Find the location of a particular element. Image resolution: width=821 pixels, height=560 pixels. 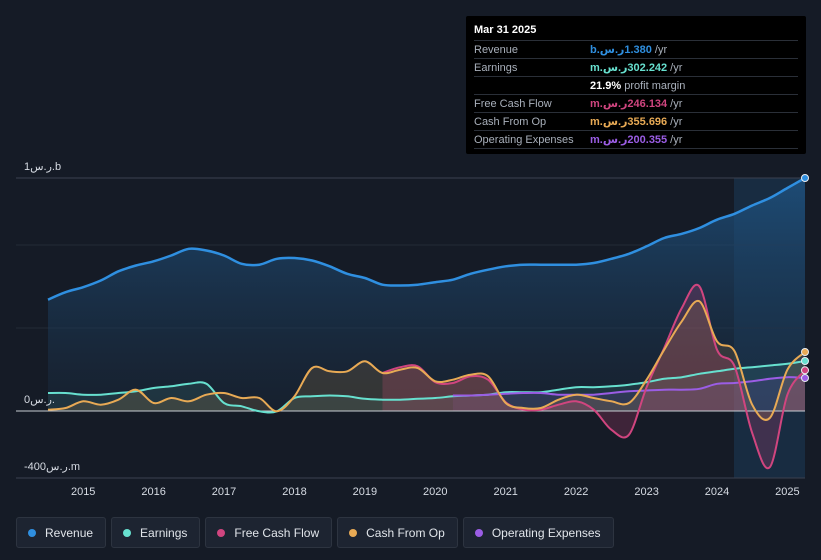

tooltip-value: 21.9% is located at coordinates (606, 85).